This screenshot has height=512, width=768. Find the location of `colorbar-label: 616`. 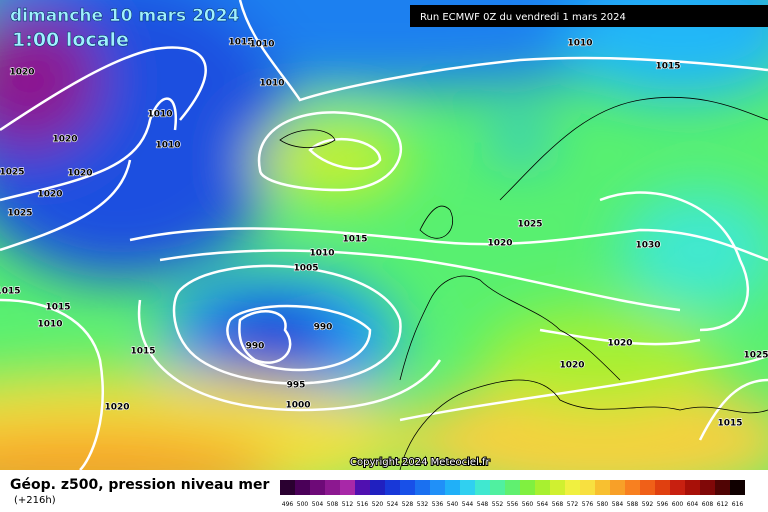

colorbar-label: 616 is located at coordinates (738, 504).